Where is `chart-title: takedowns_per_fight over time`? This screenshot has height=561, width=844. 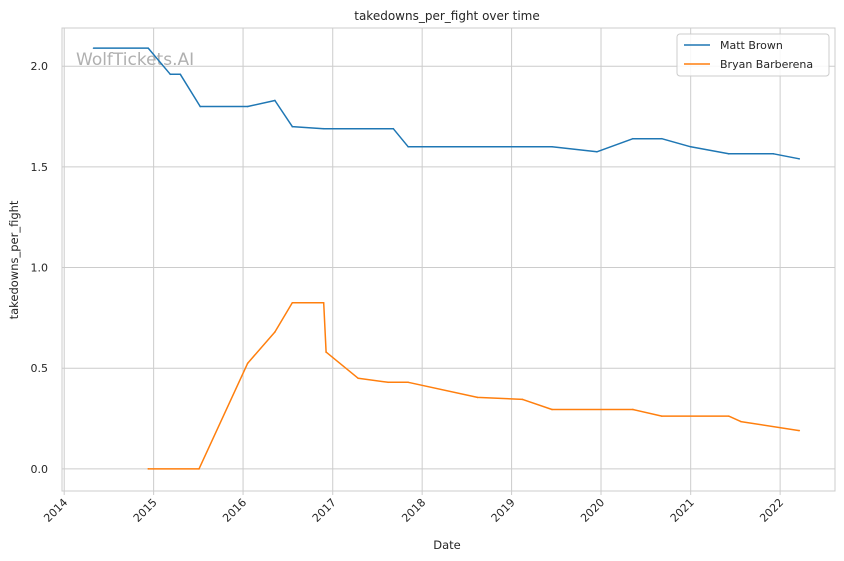 chart-title: takedowns_per_fight over time is located at coordinates (447, 16).